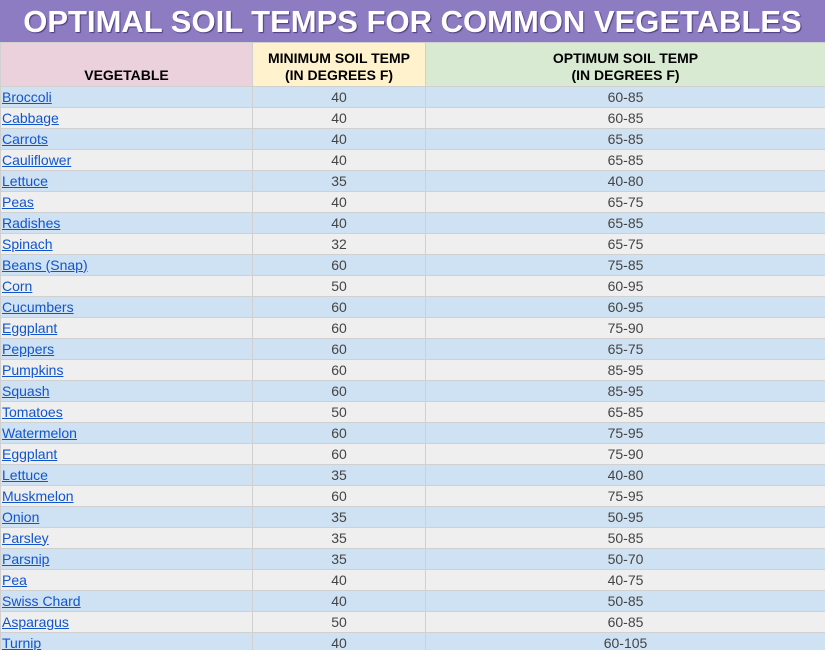 Image resolution: width=825 pixels, height=650 pixels. What do you see at coordinates (126, 202) in the screenshot?
I see `table-cell: Peas` at bounding box center [126, 202].